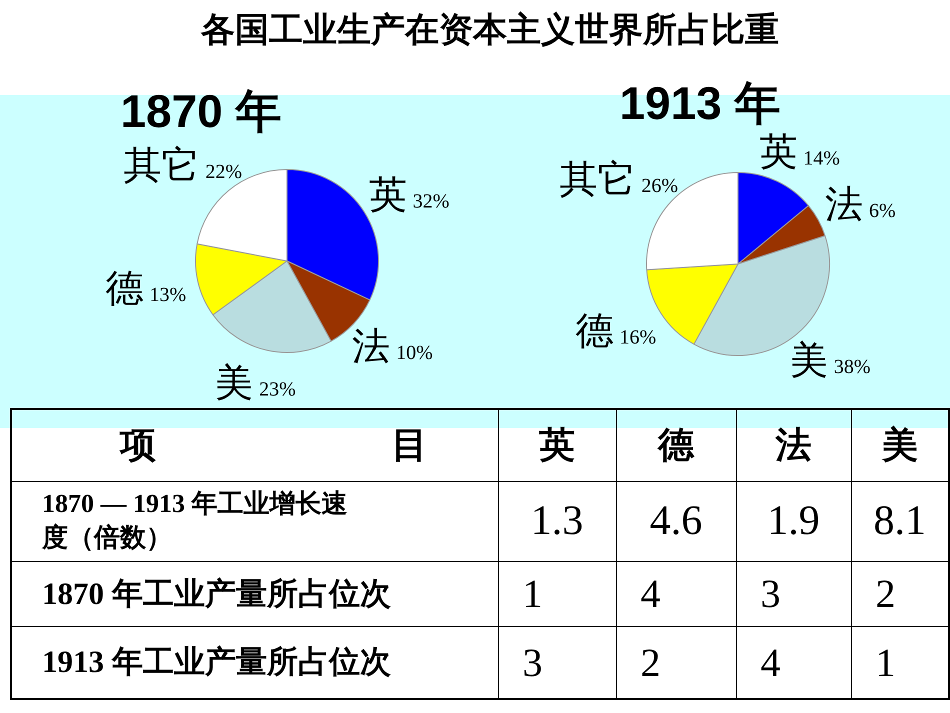 The width and height of the screenshot is (950, 713). What do you see at coordinates (201, 111) in the screenshot?
I see `chart-subtitle: 1870 年` at bounding box center [201, 111].